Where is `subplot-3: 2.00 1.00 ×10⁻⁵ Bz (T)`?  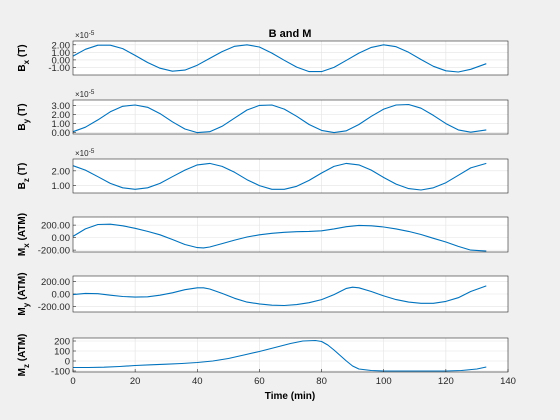
subplot-3: 2.00 1.00 ×10⁻⁵ Bz (T) is located at coordinates (263, 171).